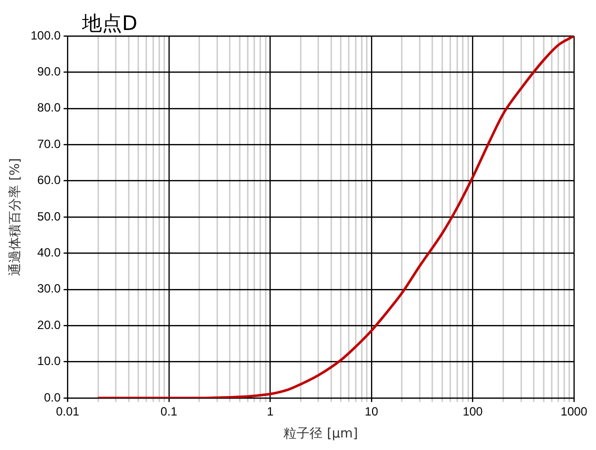 The image size is (596, 450). What do you see at coordinates (45, 35) in the screenshot?
I see `y-tick-label: 100.0` at bounding box center [45, 35].